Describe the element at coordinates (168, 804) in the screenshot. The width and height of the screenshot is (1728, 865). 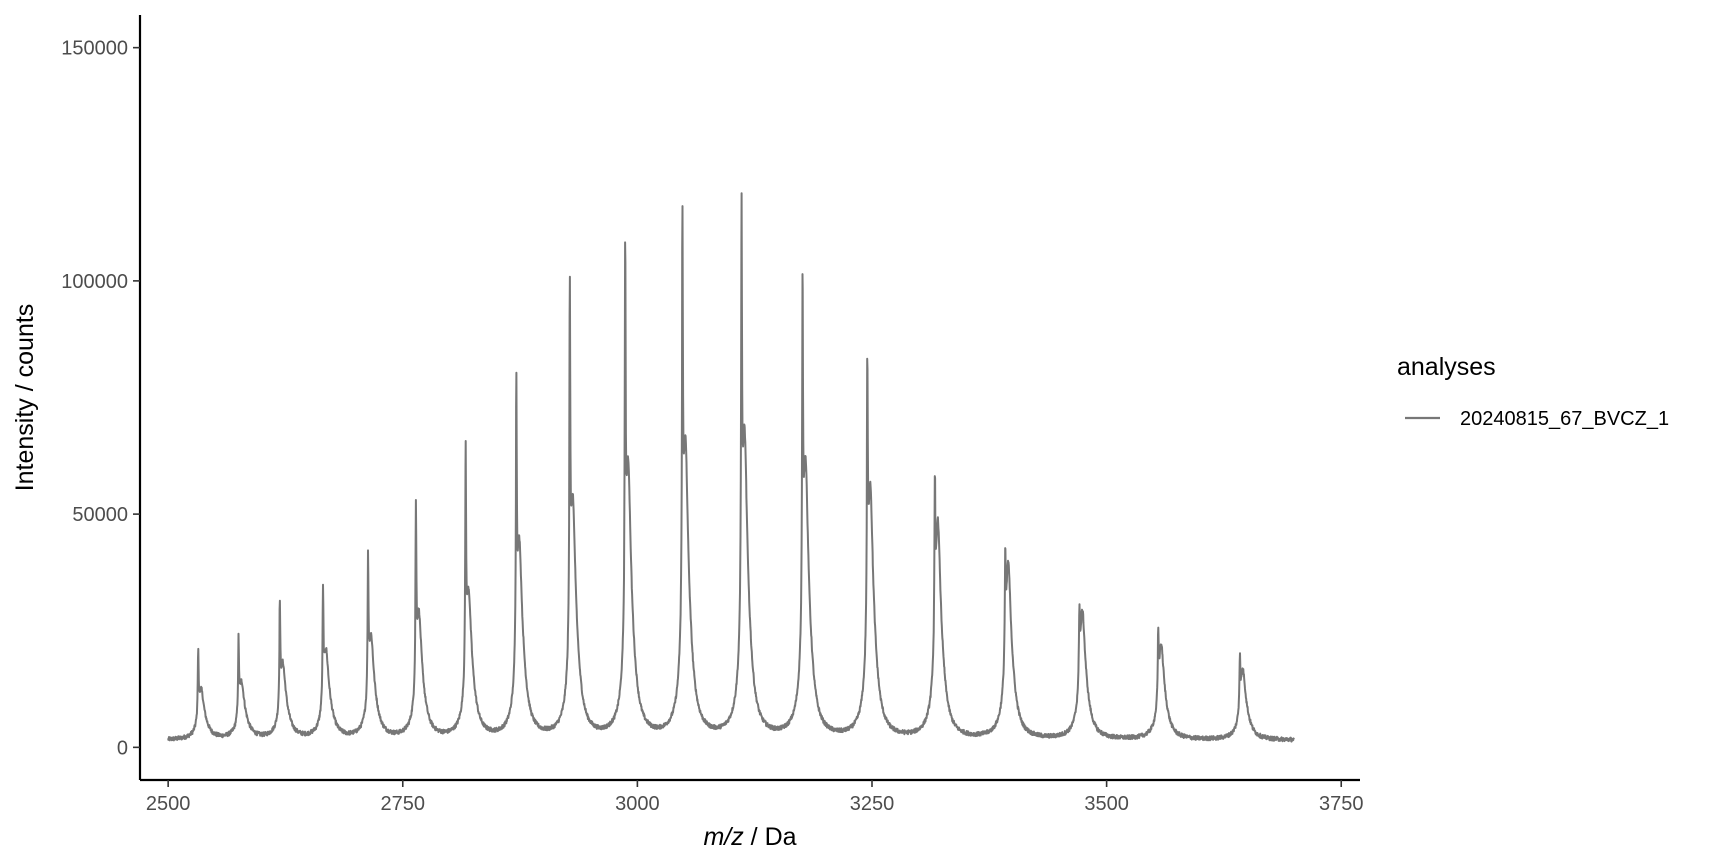
I see `x-tick-label: 2500` at that location.